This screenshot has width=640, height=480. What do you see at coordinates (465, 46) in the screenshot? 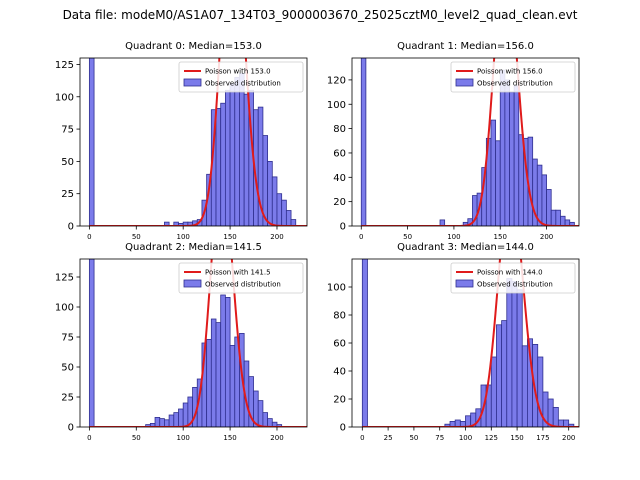
I see `subplot-title: Quadrant 1: Median=156.0` at bounding box center [465, 46].